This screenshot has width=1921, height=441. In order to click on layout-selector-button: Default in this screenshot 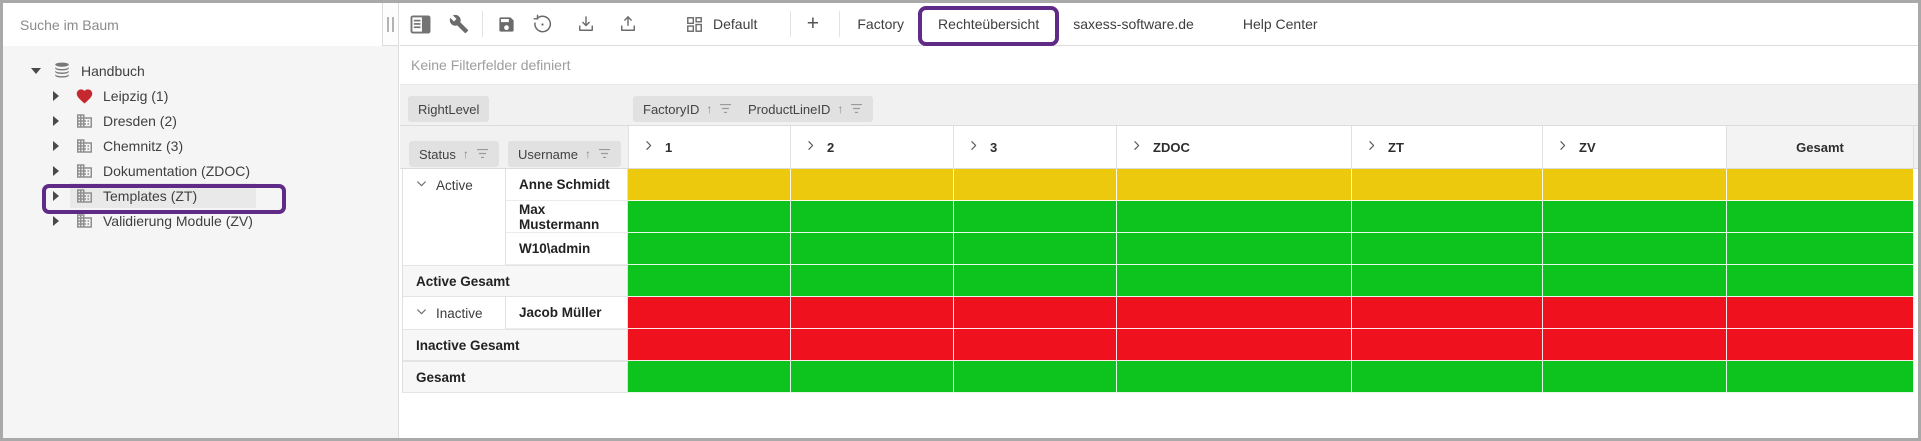, I will do `click(720, 24)`.